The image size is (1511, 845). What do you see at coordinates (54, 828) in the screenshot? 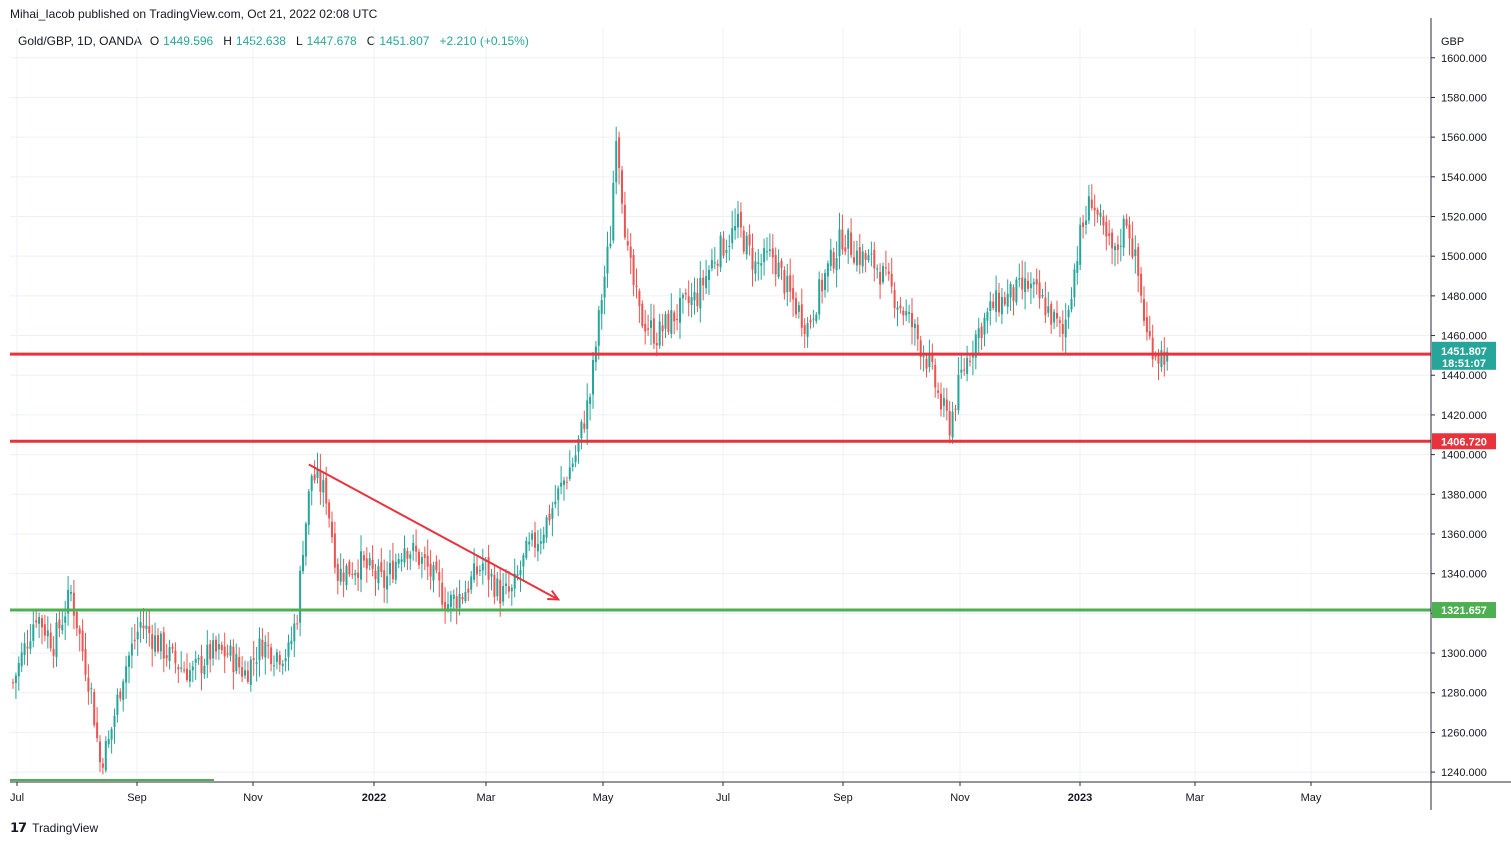
I see `tradingview-brand: 𝟭𝟳 TradingView` at bounding box center [54, 828].